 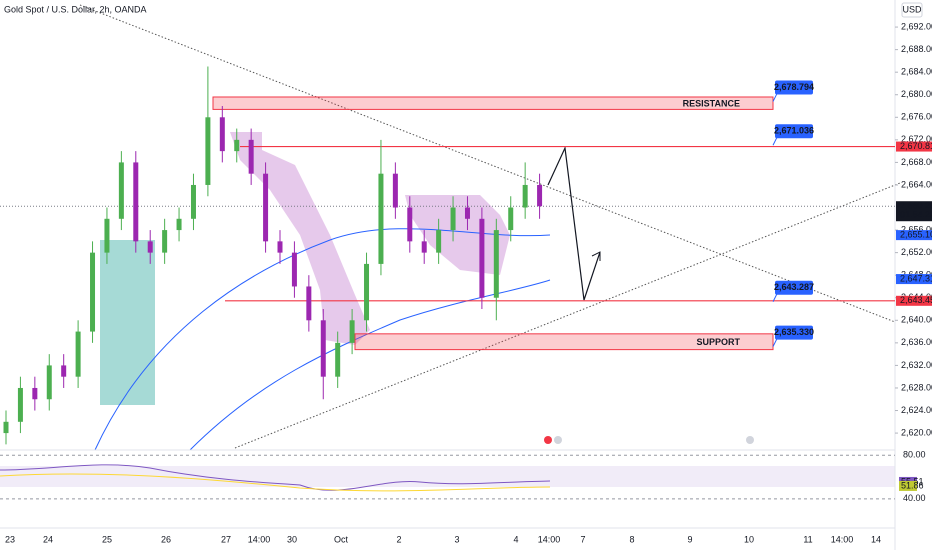 What do you see at coordinates (916, 215) in the screenshot?
I see `countdown: 01:54:22` at bounding box center [916, 215].